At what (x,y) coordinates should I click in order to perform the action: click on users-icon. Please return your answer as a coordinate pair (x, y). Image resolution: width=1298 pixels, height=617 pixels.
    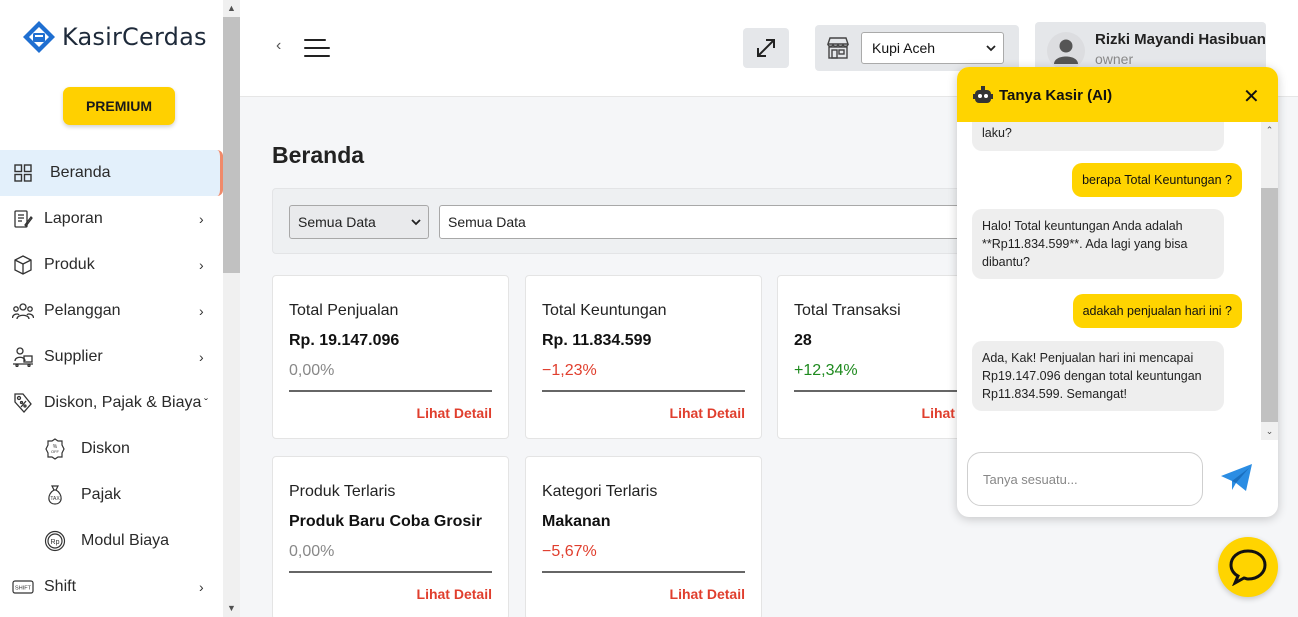
    Looking at the image, I should click on (23, 311).